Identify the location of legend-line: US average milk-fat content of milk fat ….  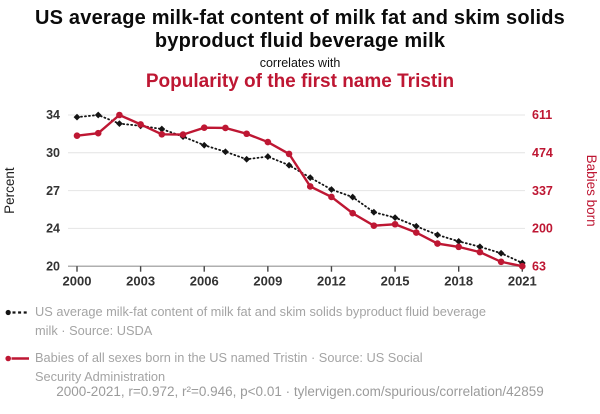
(260, 311).